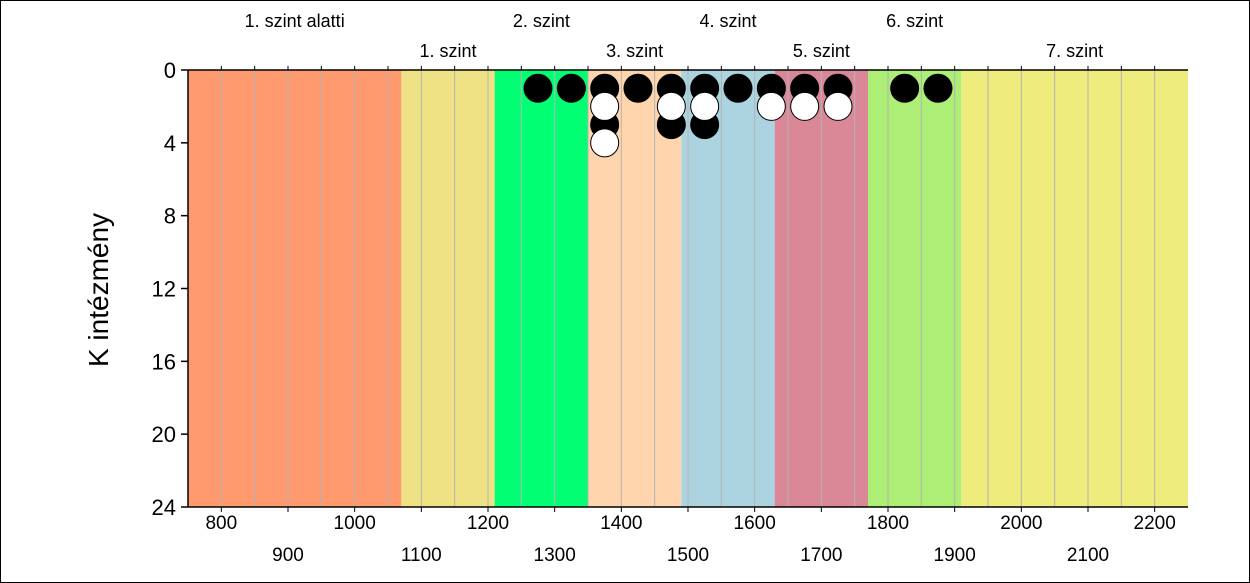  What do you see at coordinates (888, 523) in the screenshot?
I see `x-tick-label: 1800` at bounding box center [888, 523].